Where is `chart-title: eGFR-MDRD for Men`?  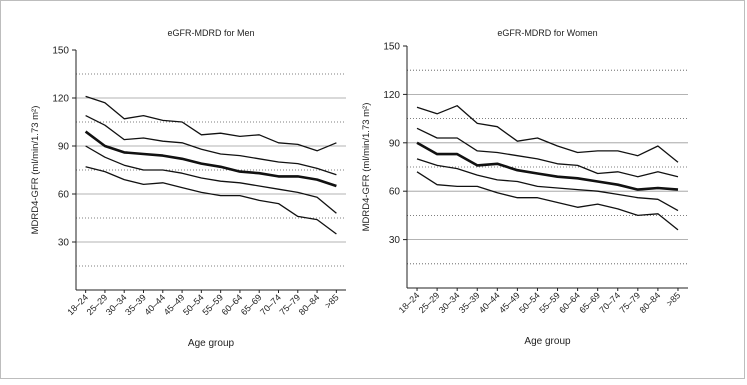
chart-title: eGFR-MDRD for Men is located at coordinates (210, 33).